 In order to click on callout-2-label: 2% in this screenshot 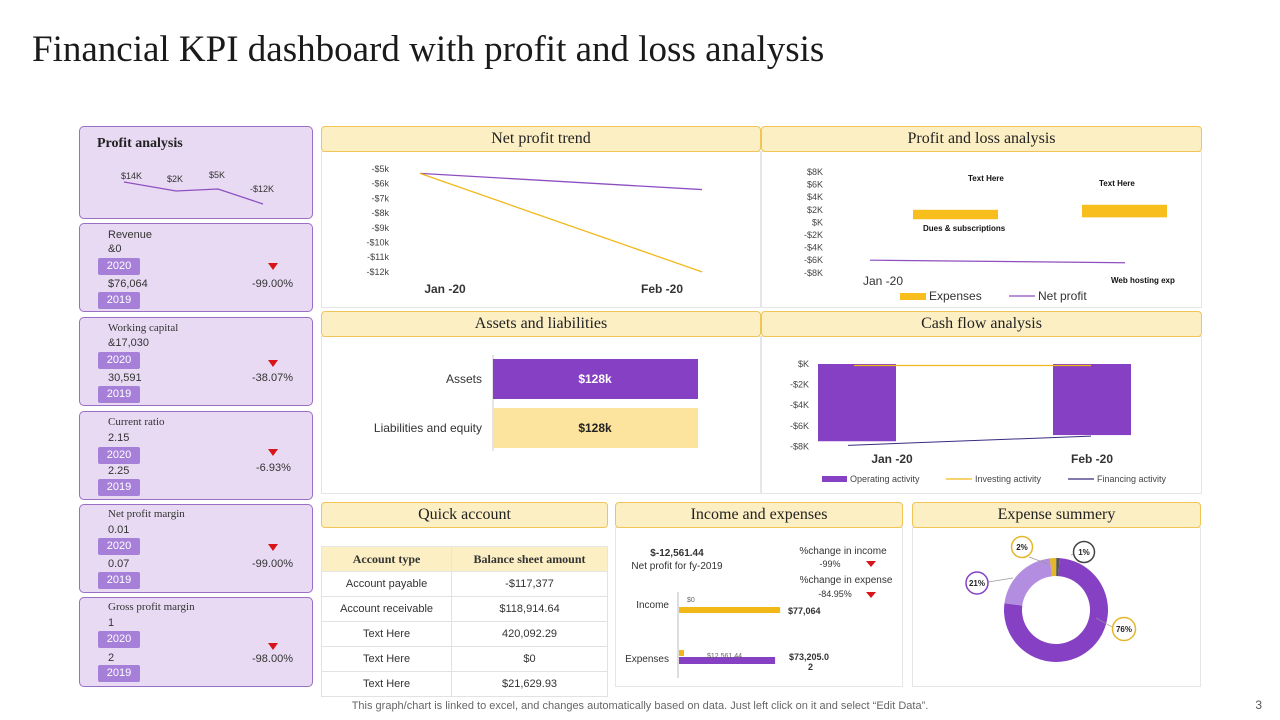, I will do `click(1022, 547)`.